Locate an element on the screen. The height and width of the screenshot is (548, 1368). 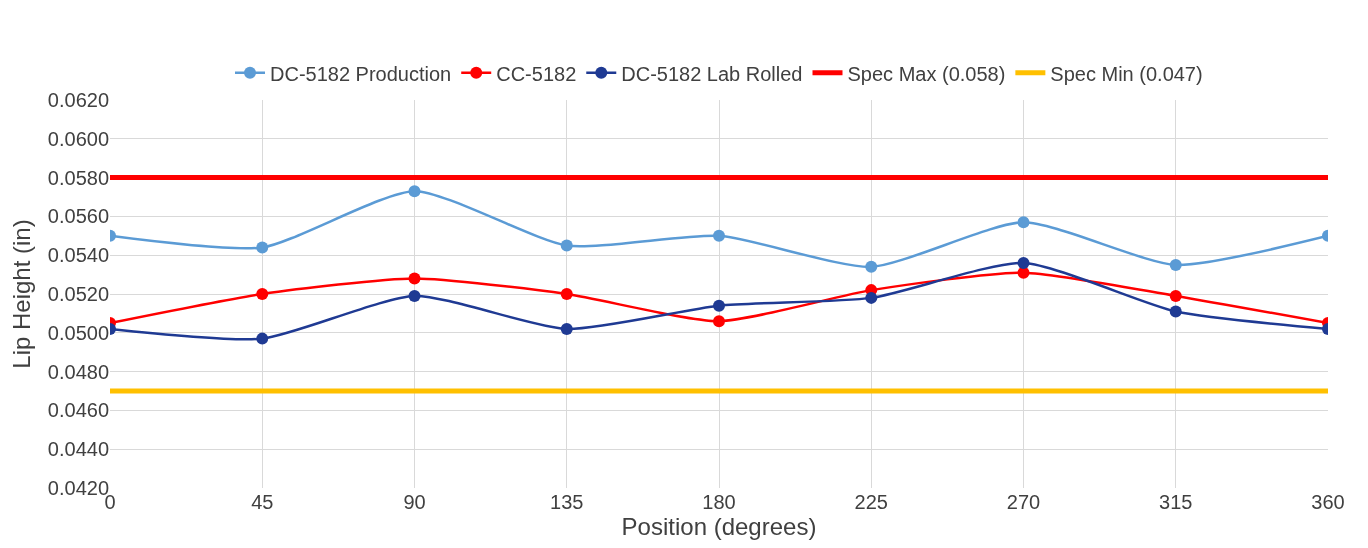
y-tick-label: 0.0600 is located at coordinates (78, 138).